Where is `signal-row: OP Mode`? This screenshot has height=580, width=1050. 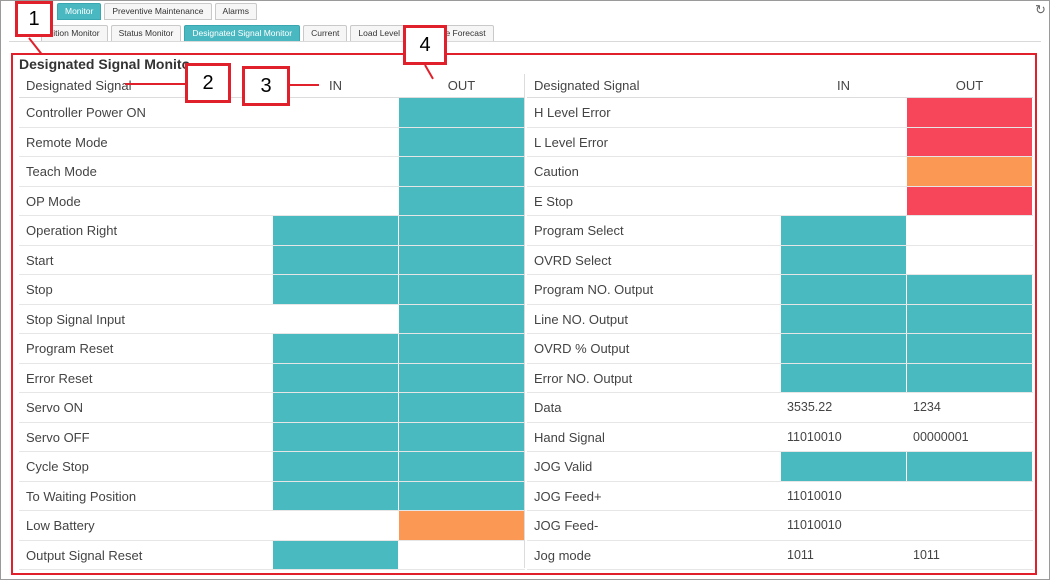 signal-row: OP Mode is located at coordinates (272, 201).